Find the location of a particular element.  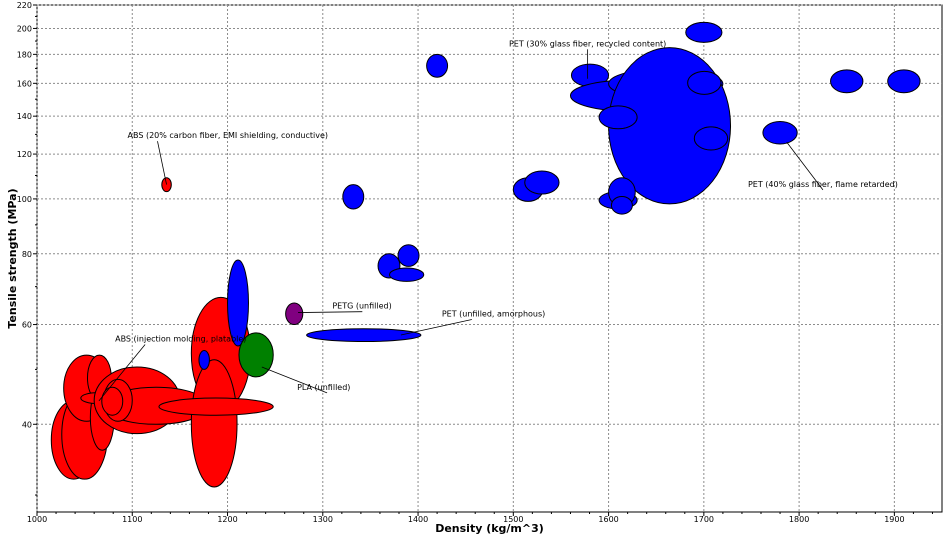

x-axis-ticks: 1000 1100 1200 1300 1400 1500 1600 1700 1800 1900 is located at coordinates (480, 518).